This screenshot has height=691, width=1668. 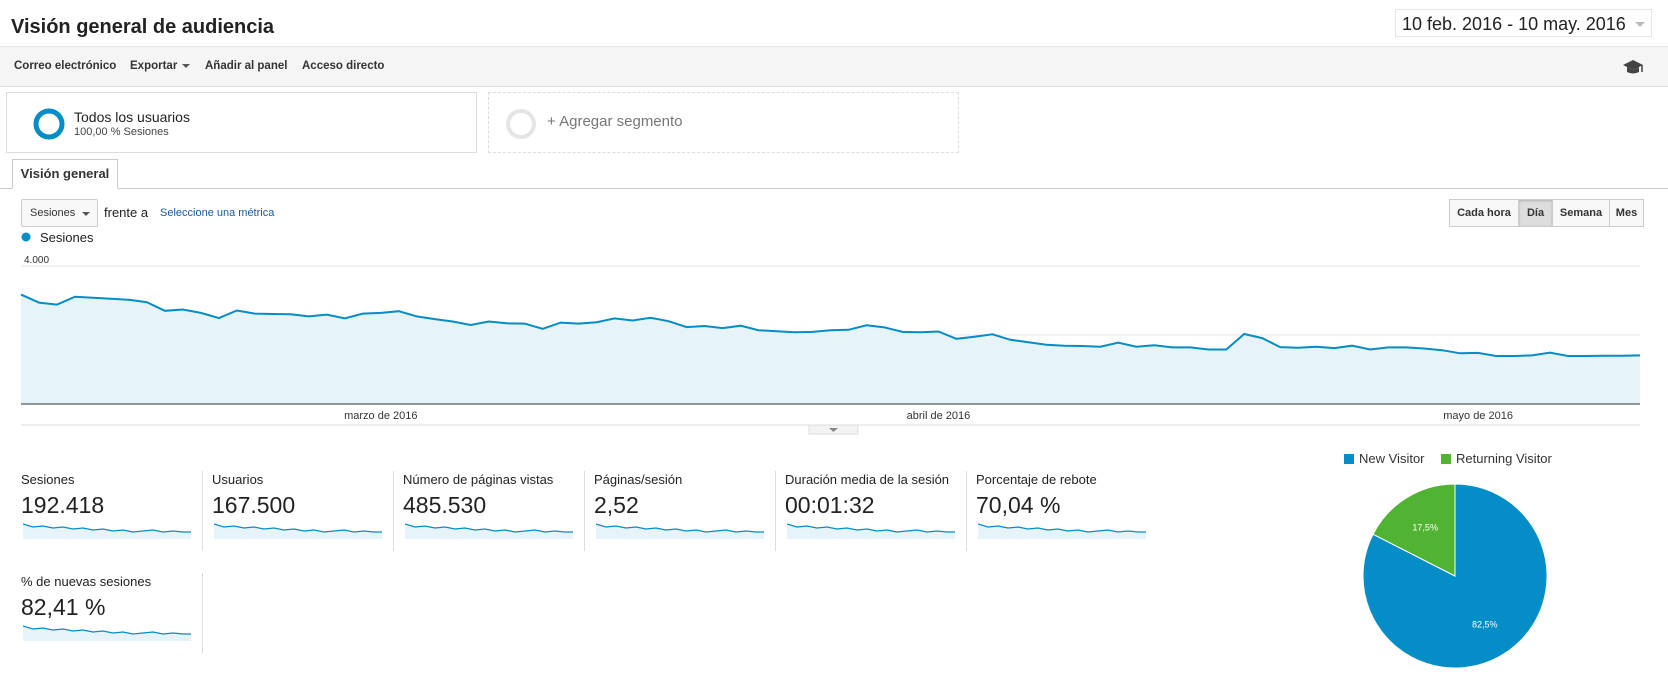 What do you see at coordinates (445, 505) in the screenshot?
I see `metric-value: 485.530` at bounding box center [445, 505].